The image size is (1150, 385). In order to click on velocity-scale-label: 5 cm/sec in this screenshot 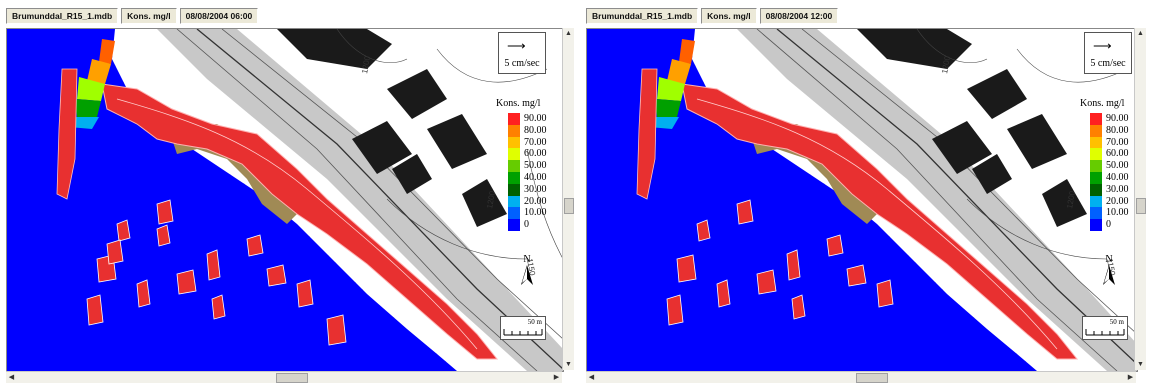, I will do `click(1108, 63)`.